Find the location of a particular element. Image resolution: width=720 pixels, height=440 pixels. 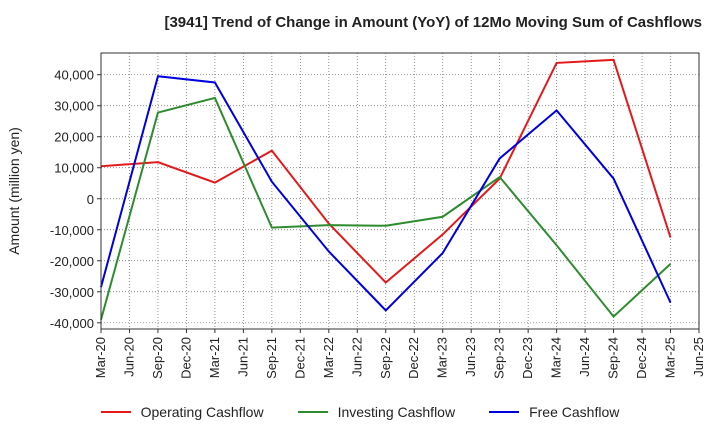

x-tick-label: Dec-23 is located at coordinates (527, 358).